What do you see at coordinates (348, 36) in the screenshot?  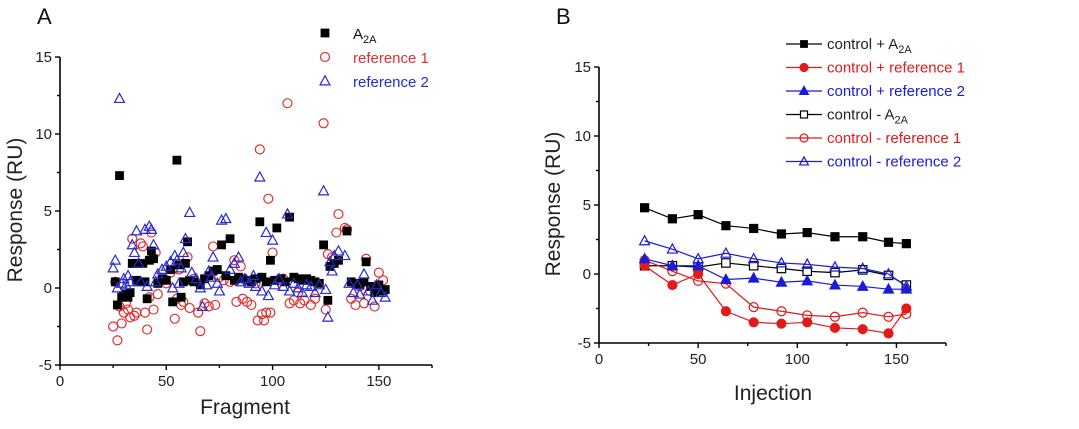 I see `legend-item: A2A` at bounding box center [348, 36].